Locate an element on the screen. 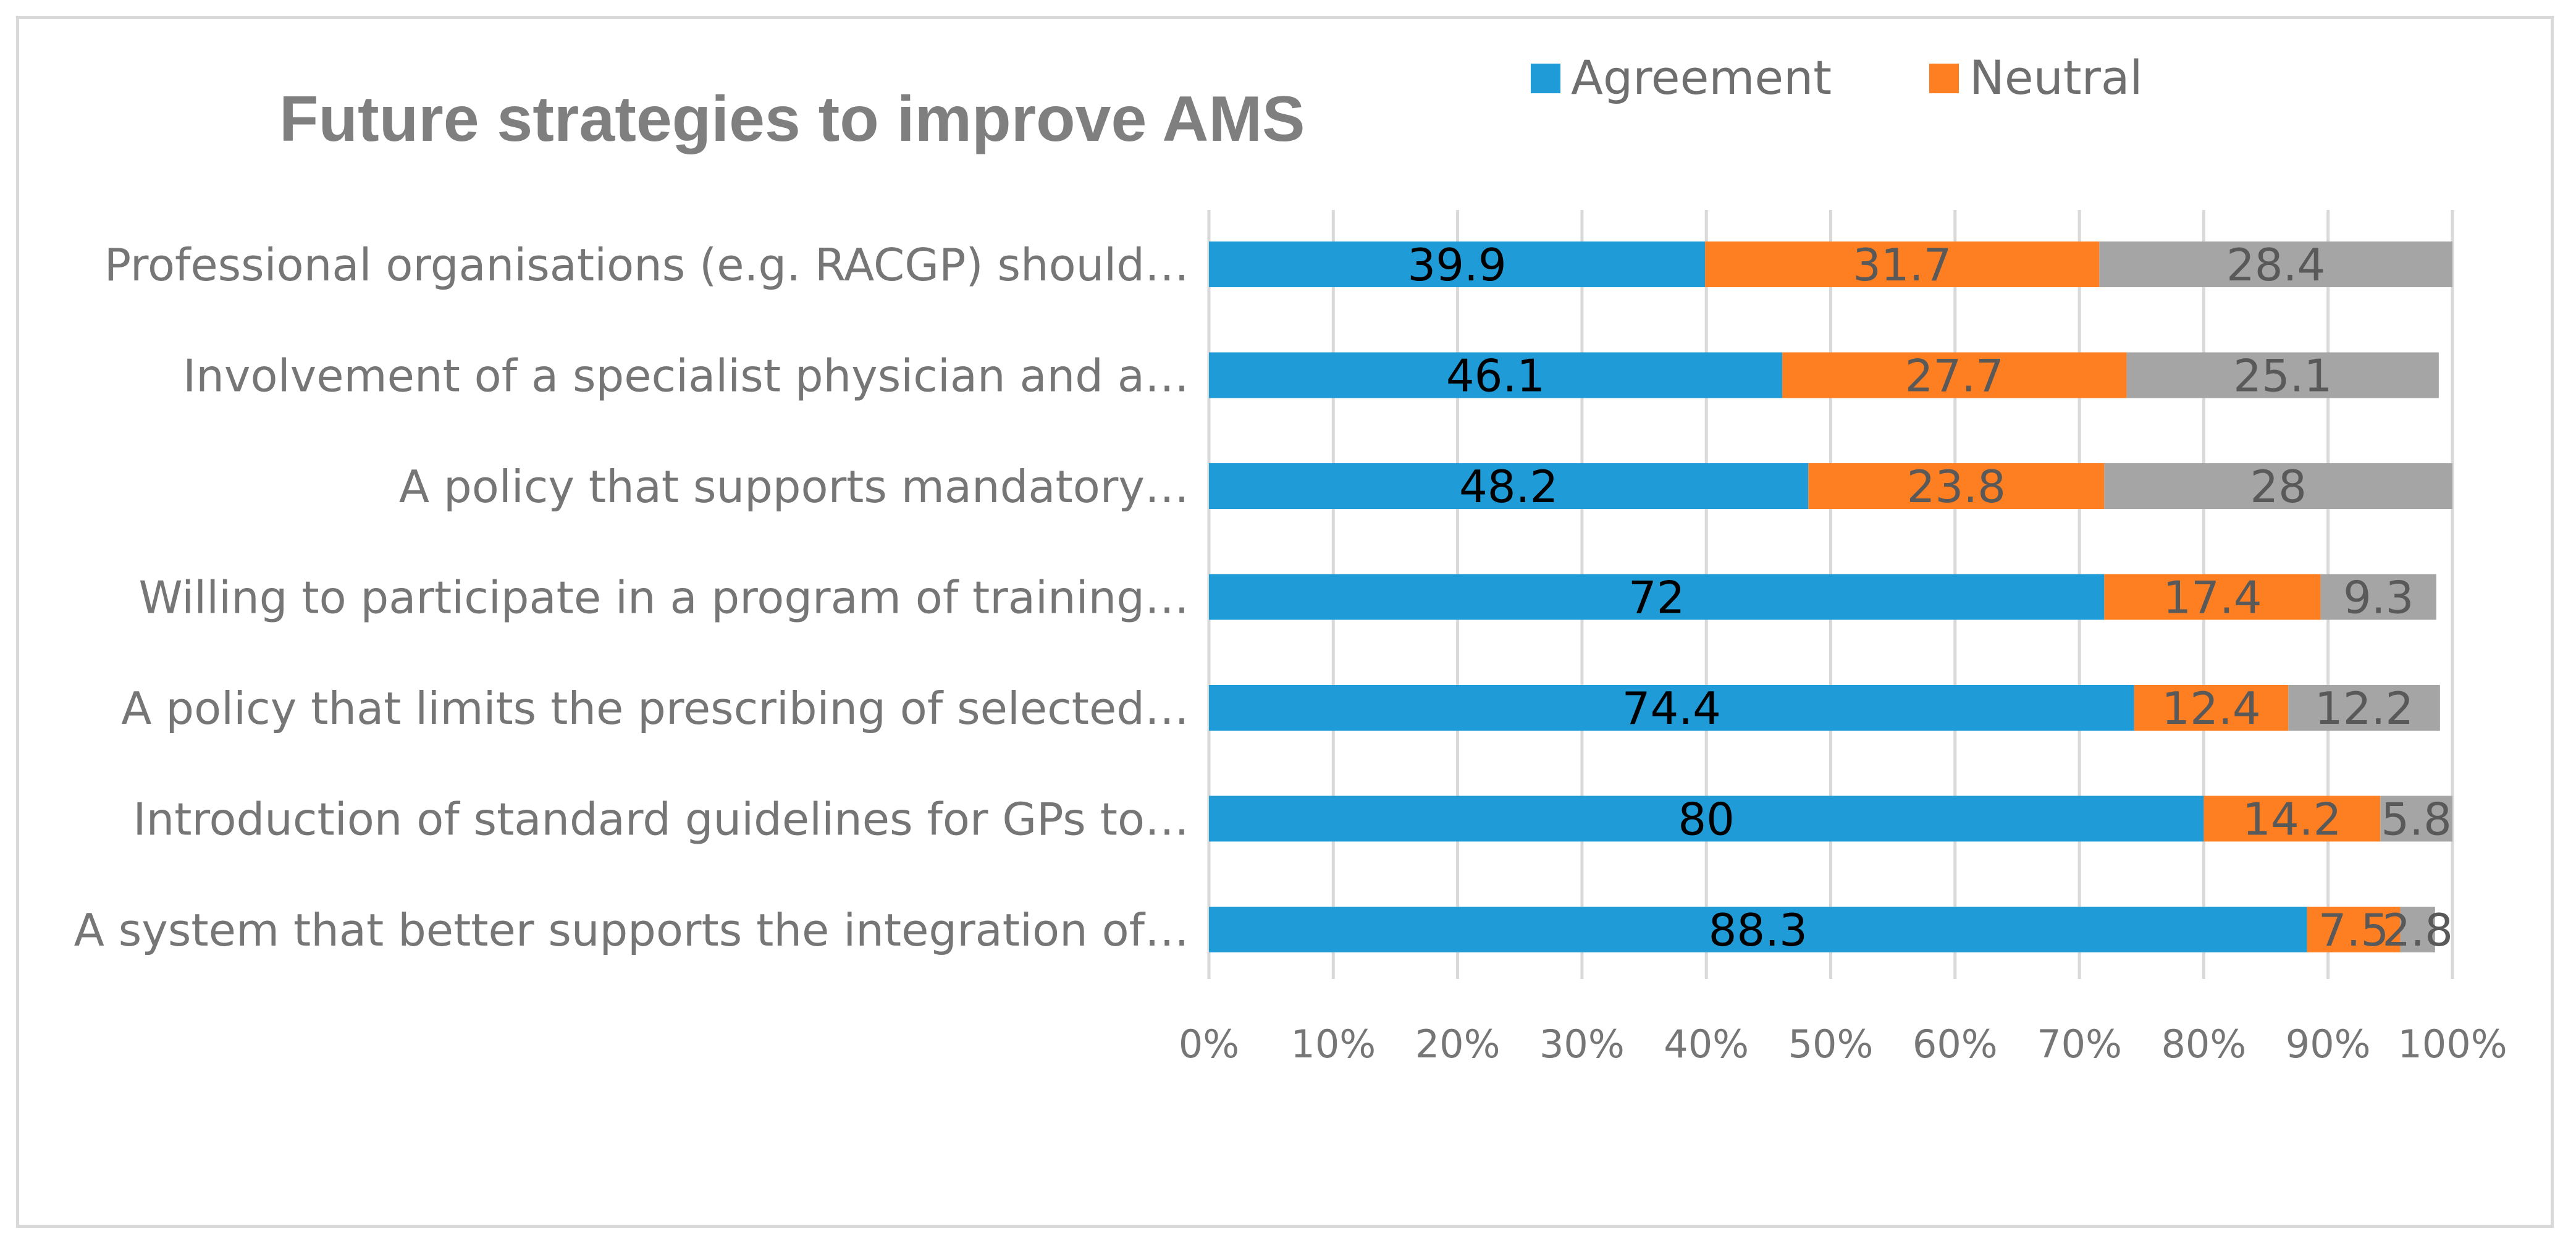 This screenshot has width=2576, height=1247. data-label: 31.7 is located at coordinates (1902, 265).